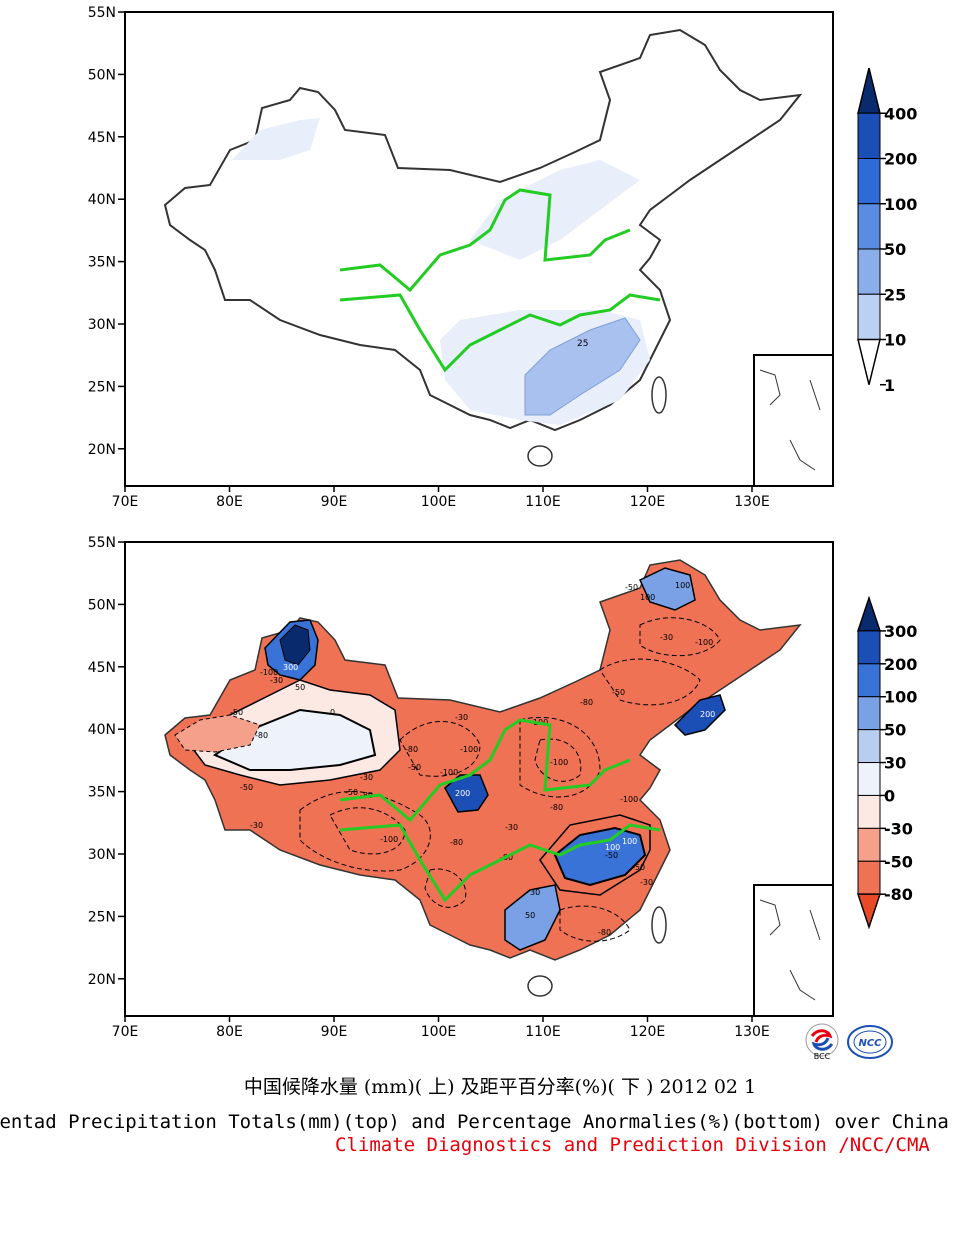 Image resolution: width=960 pixels, height=1243 pixels. What do you see at coordinates (889, 795) in the screenshot?
I see `colorbar-label: 0` at bounding box center [889, 795].